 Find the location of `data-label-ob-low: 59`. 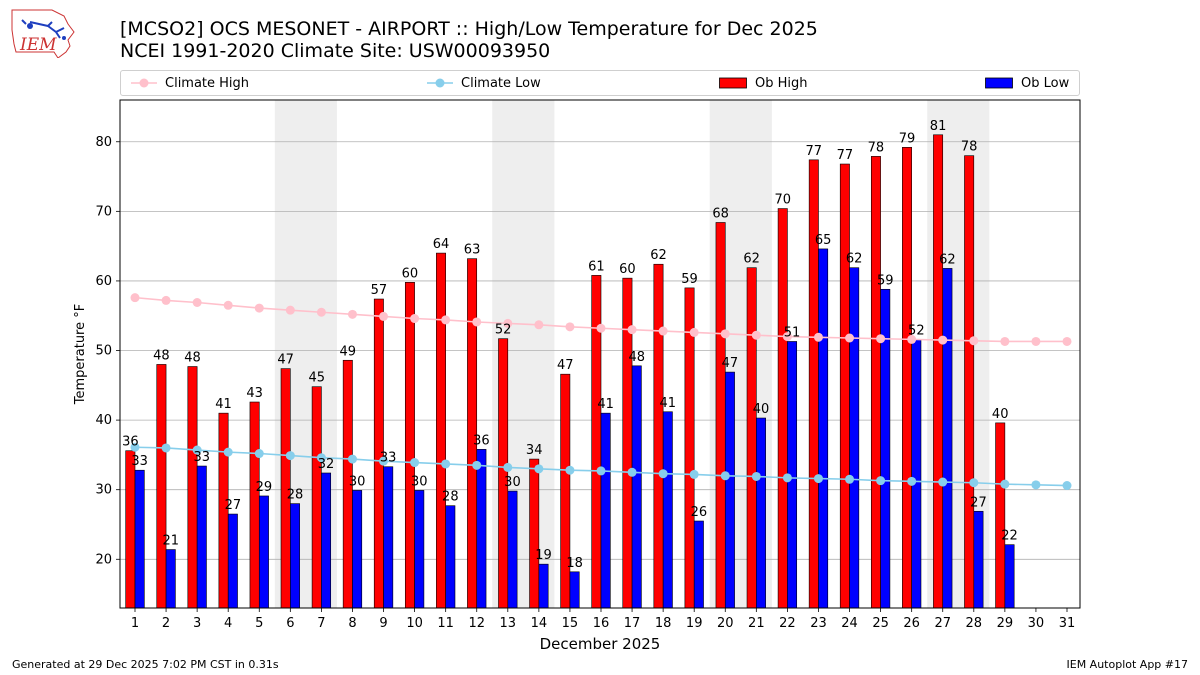

data-label-ob-low: 59 is located at coordinates (885, 280).